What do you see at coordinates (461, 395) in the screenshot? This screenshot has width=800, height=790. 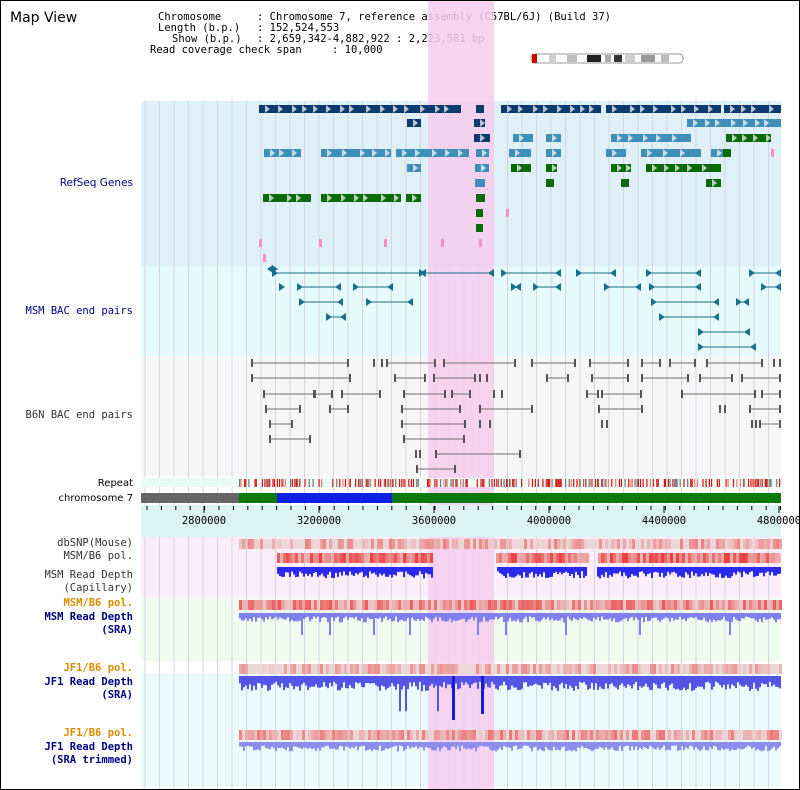 I see `highlight-region` at bounding box center [461, 395].